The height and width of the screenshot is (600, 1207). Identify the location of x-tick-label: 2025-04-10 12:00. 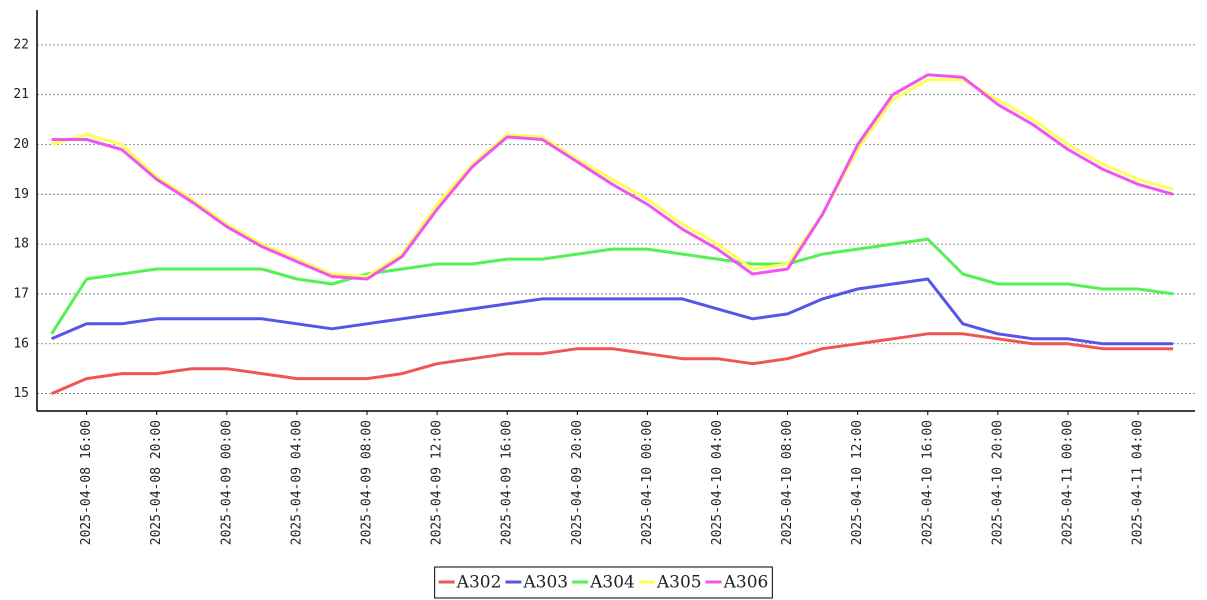
(857, 482).